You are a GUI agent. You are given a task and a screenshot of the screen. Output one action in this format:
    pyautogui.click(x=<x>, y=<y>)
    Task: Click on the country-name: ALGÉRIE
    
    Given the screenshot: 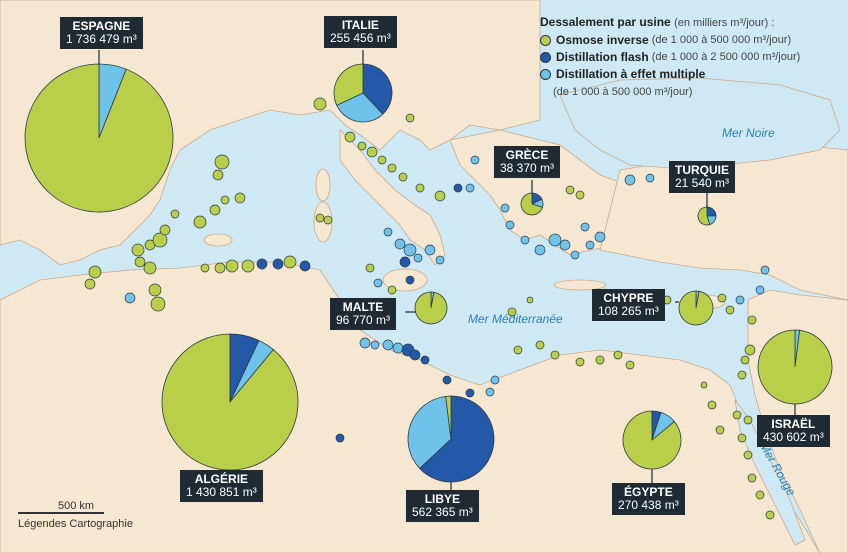 What is the action you would take?
    pyautogui.click(x=221, y=479)
    